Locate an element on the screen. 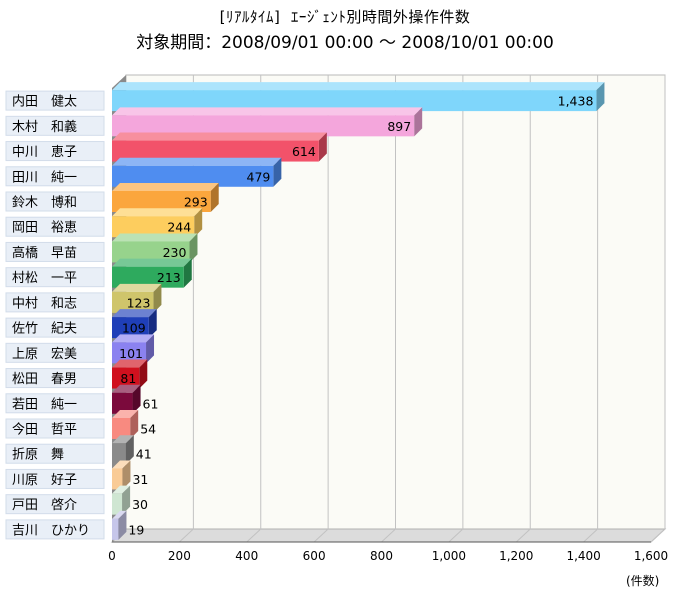 The height and width of the screenshot is (600, 690). chart-subtitle: 対象期間：2008/09/01 00:00 ～ 2008/10/01 00:00 is located at coordinates (345, 43).